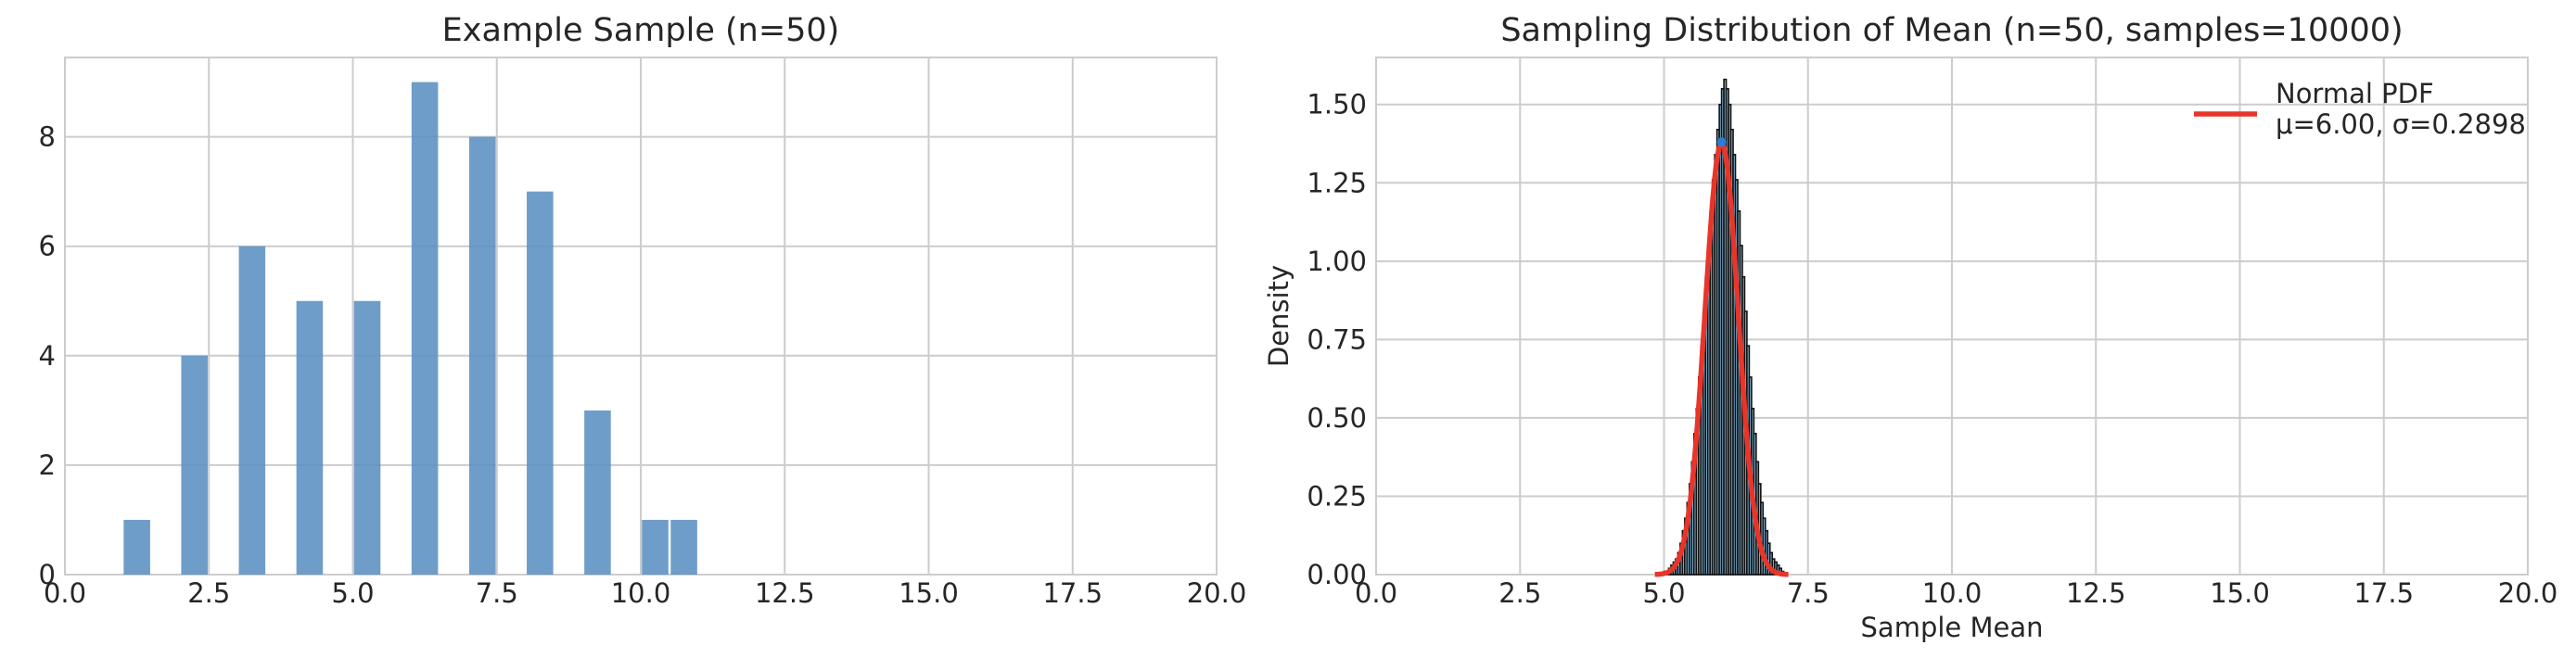 This screenshot has width=2576, height=658. I want to click on y-tick-label: 0.25, so click(1337, 496).